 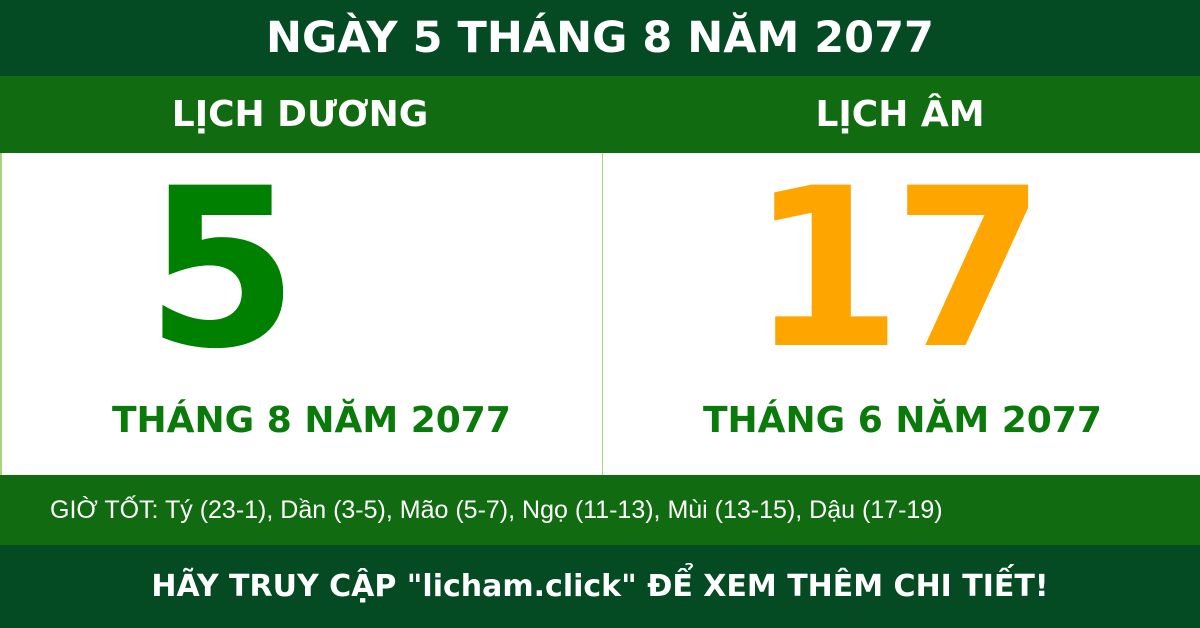 What do you see at coordinates (600, 114) in the screenshot?
I see `calendar-headers: LỊCH DƯƠNG LỊCH ÂM` at bounding box center [600, 114].